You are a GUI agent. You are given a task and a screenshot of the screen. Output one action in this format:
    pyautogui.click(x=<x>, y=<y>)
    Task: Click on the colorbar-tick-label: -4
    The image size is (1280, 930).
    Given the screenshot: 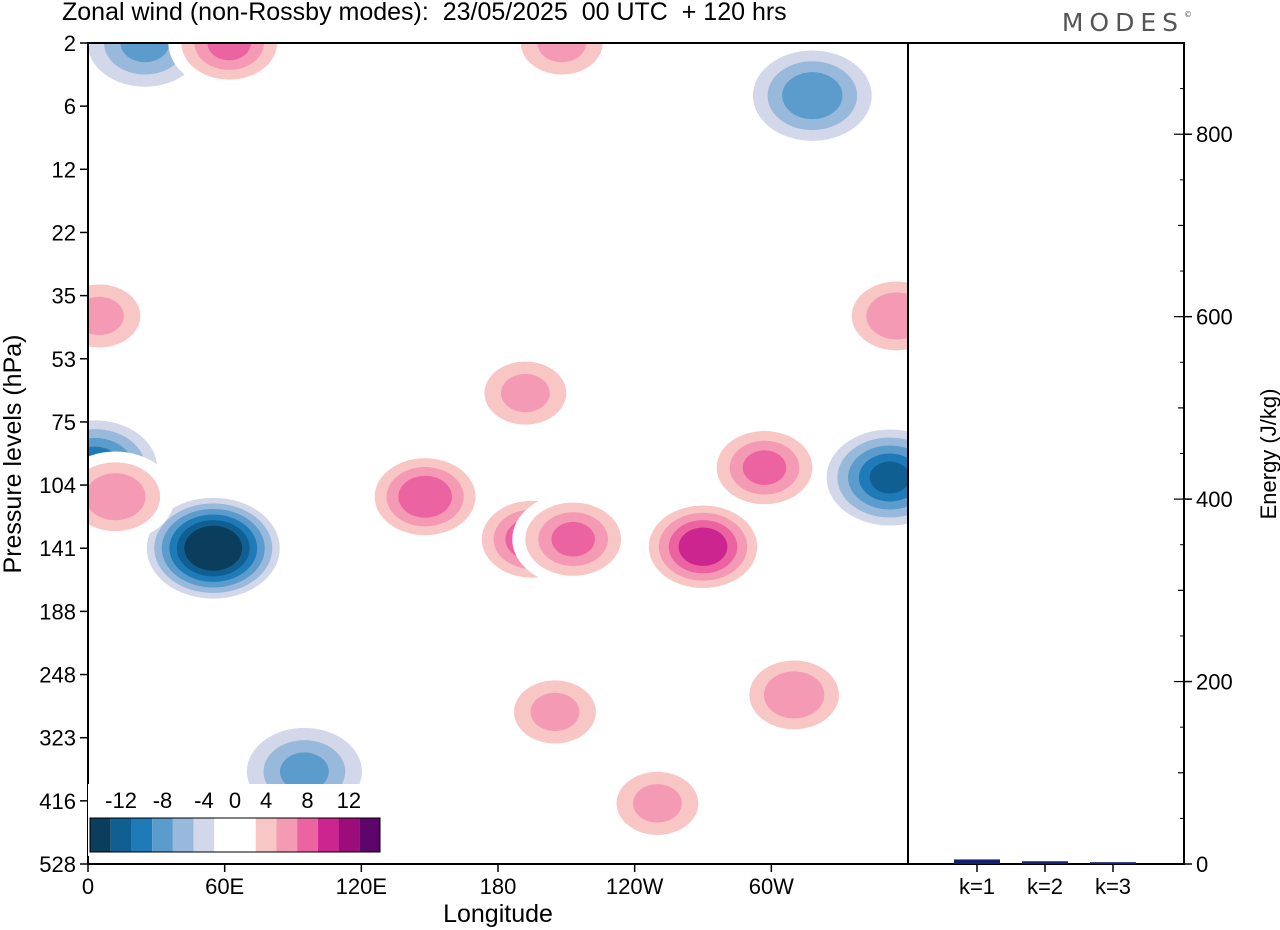 What is the action you would take?
    pyautogui.click(x=204, y=800)
    